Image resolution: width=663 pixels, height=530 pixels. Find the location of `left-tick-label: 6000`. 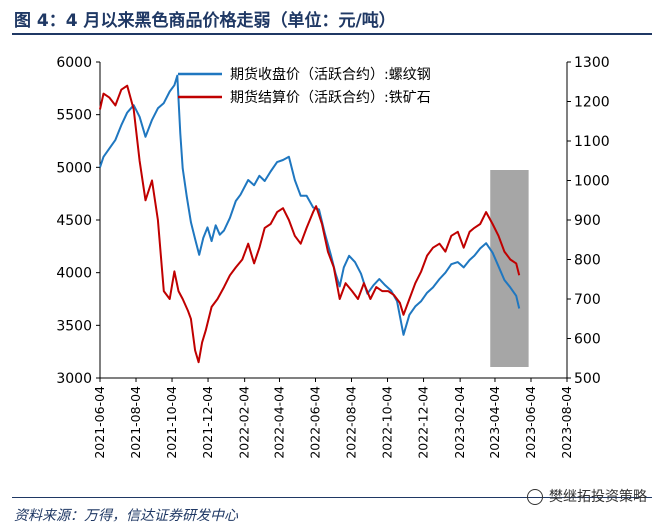

left-tick-label: 6000 is located at coordinates (74, 63).